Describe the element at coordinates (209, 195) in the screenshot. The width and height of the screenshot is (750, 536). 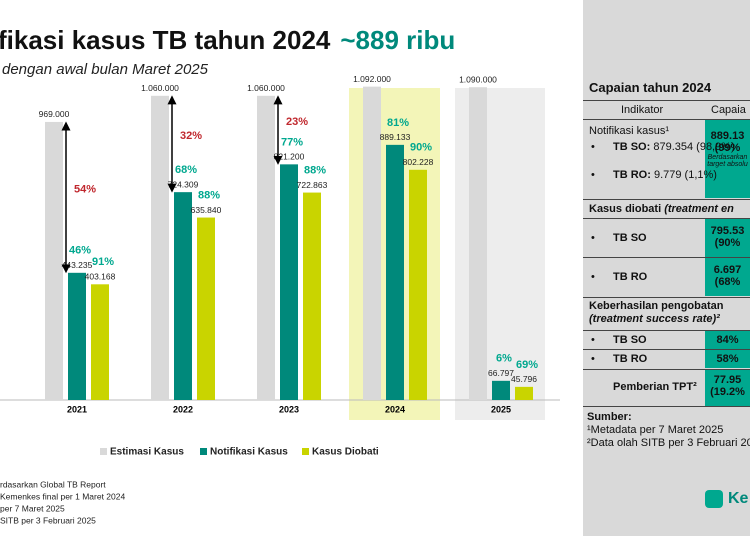
I see `pct-label: 88%` at that location.